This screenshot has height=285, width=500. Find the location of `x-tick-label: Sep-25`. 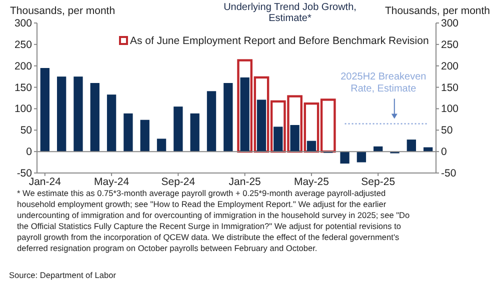

x-tick-label: Sep-25 is located at coordinates (378, 182).